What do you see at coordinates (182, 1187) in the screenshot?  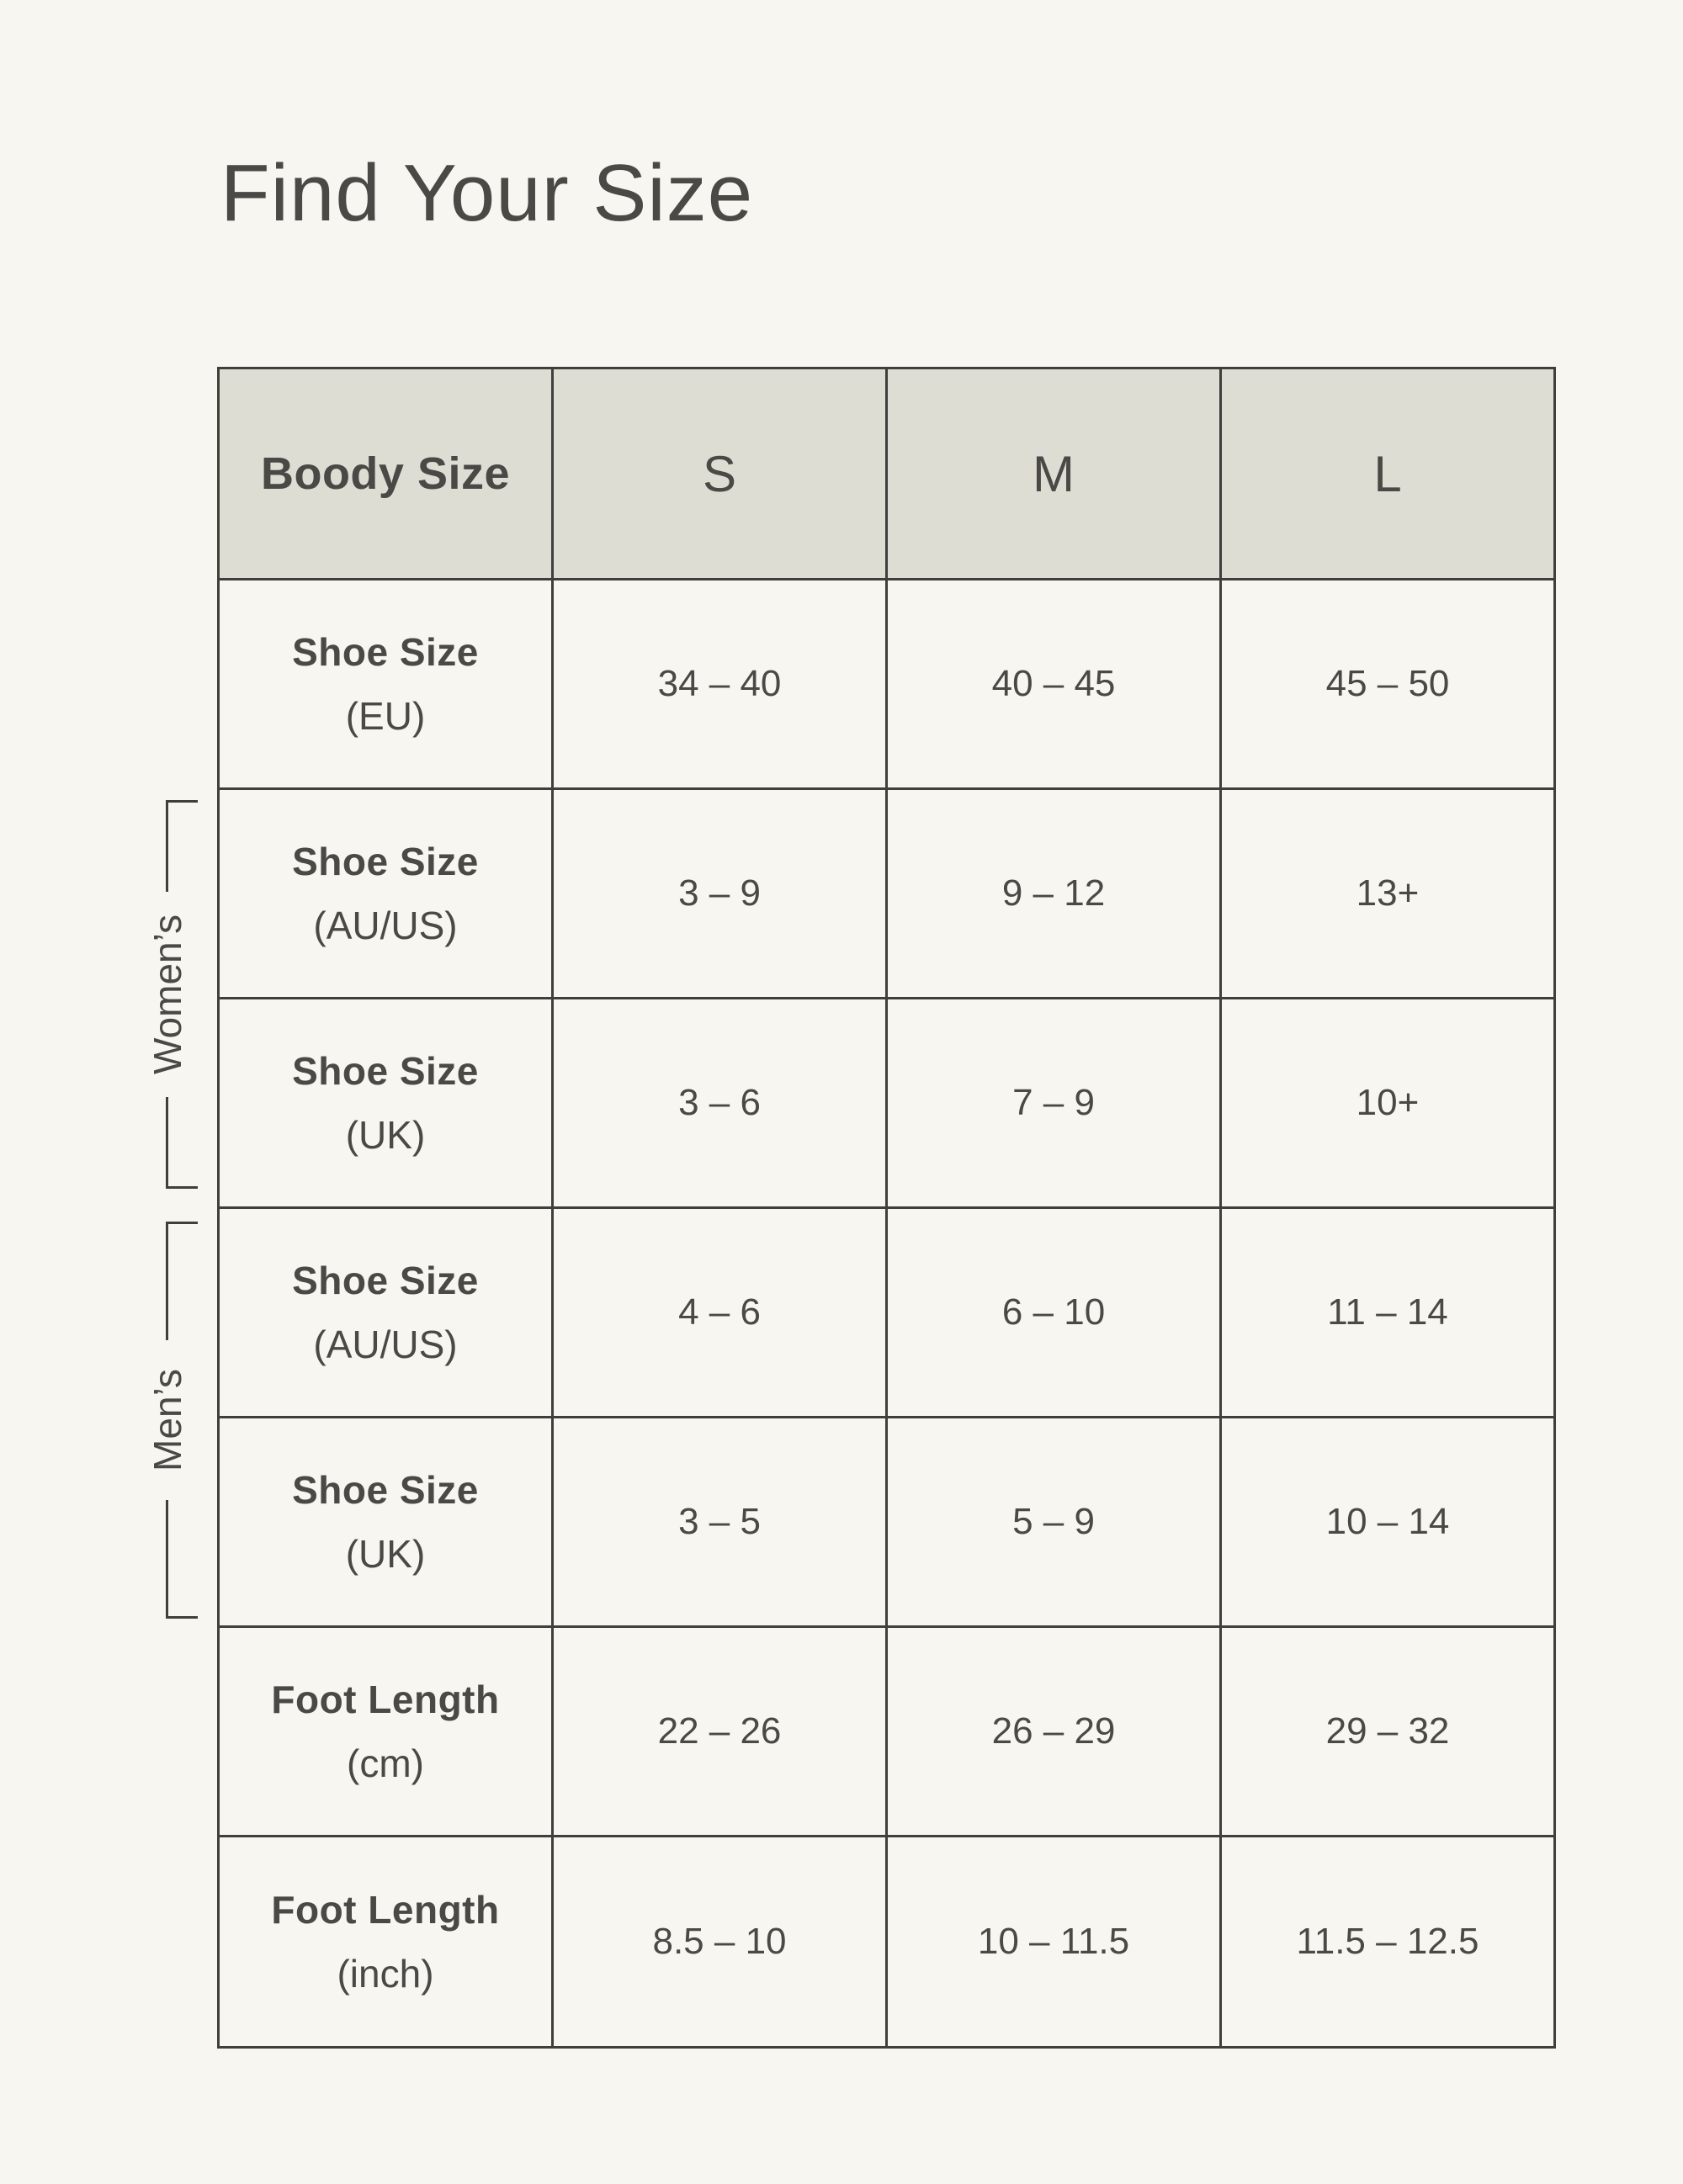 I see `womens-bracket-bottom-tick` at bounding box center [182, 1187].